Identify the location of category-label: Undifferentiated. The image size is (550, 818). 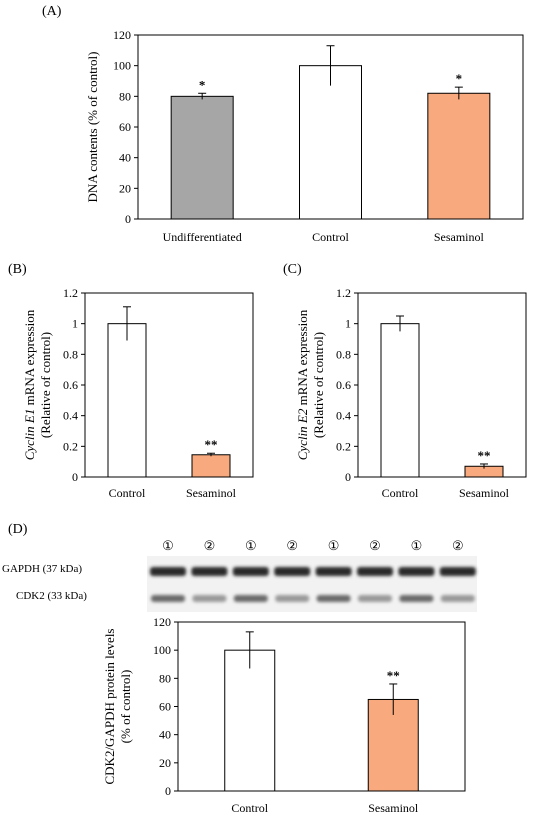
(202, 237).